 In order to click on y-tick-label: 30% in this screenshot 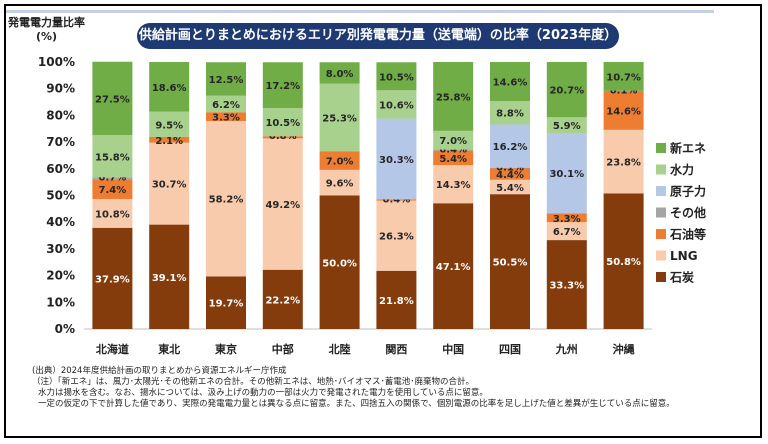, I will do `click(60, 249)`.